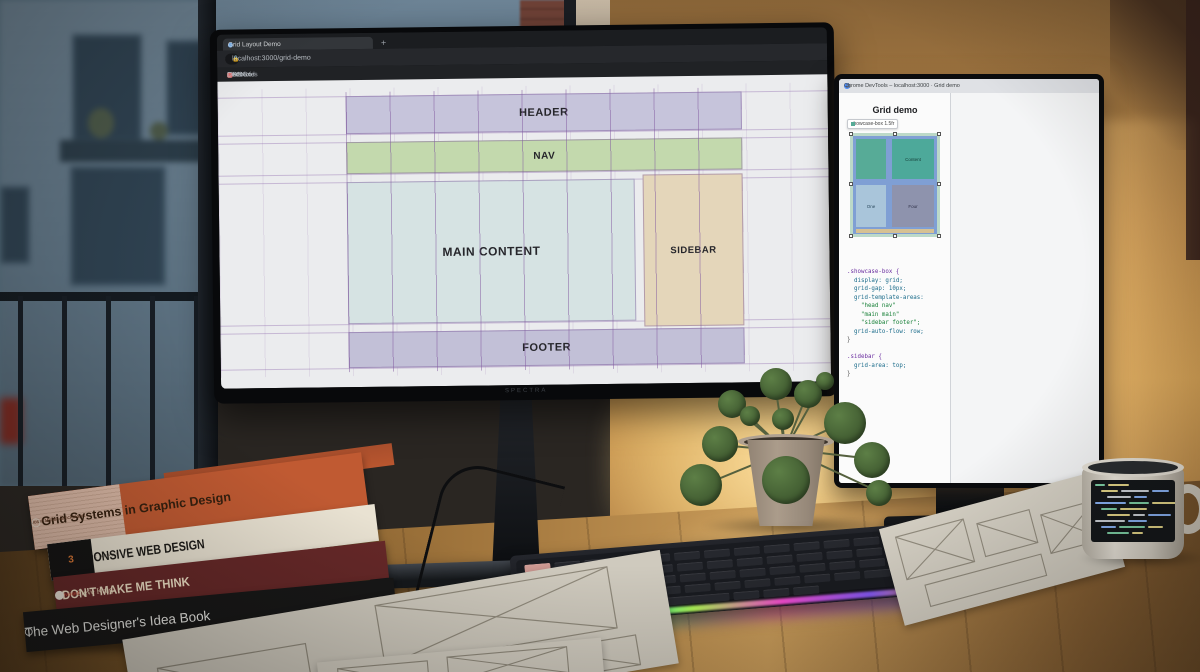 The height and width of the screenshot is (672, 1200). What do you see at coordinates (895, 231) in the screenshot?
I see `grid-footer-strip` at bounding box center [895, 231].